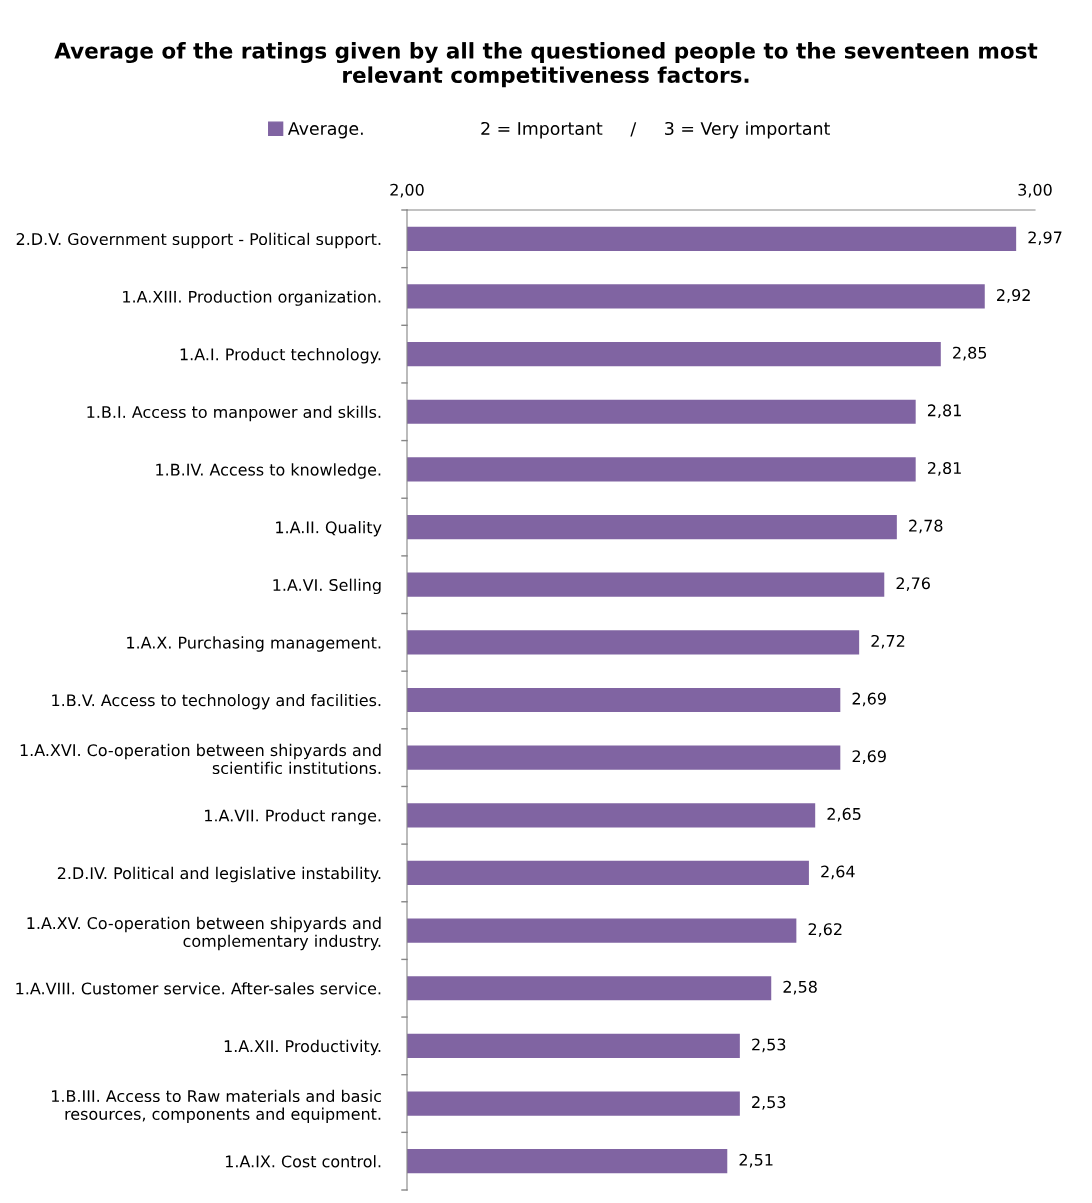 The image size is (1092, 1203). What do you see at coordinates (217, 1106) in the screenshot?
I see `y-tick-label: 1.B.III. Access to Raw materials and basic resources, components and equipment.` at bounding box center [217, 1106].